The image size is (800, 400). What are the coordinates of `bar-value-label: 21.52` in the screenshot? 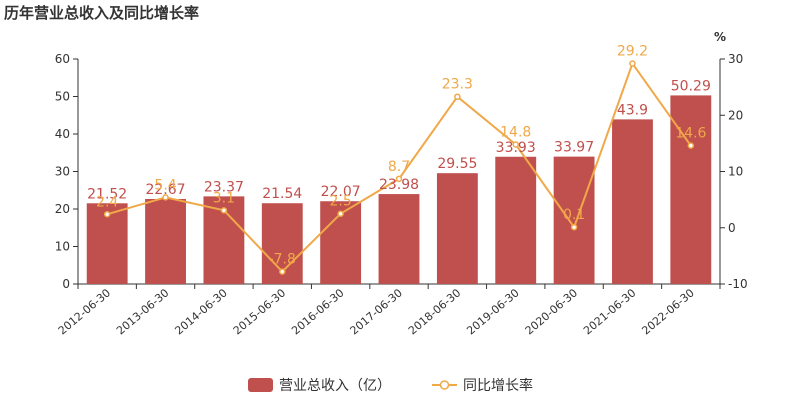 It's located at (107, 194).